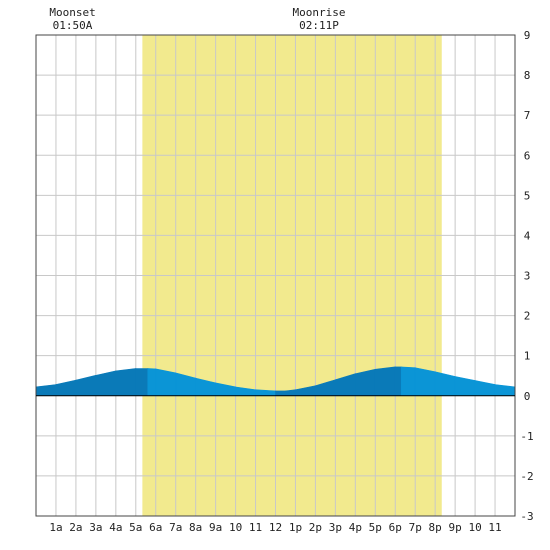 Image resolution: width=550 pixels, height=550 pixels. I want to click on y-tick-label: 9, so click(527, 35).